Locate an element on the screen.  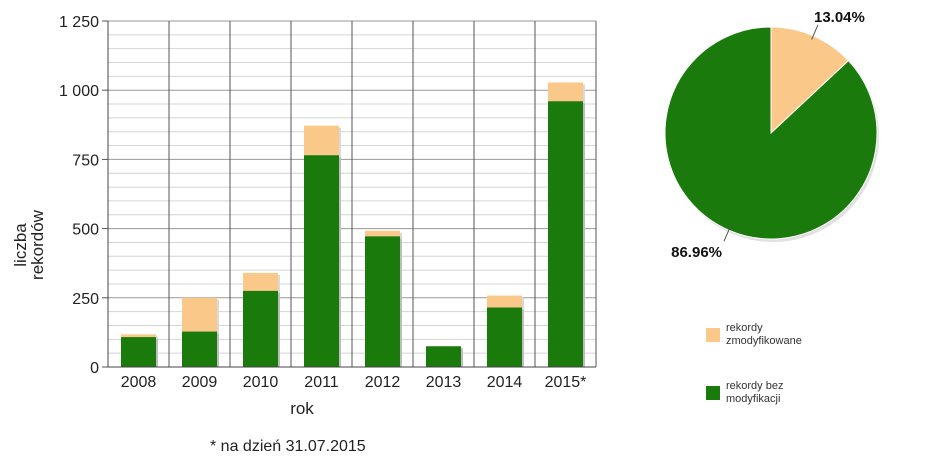
y-axis-label: liczbarekordów is located at coordinates (29, 244).